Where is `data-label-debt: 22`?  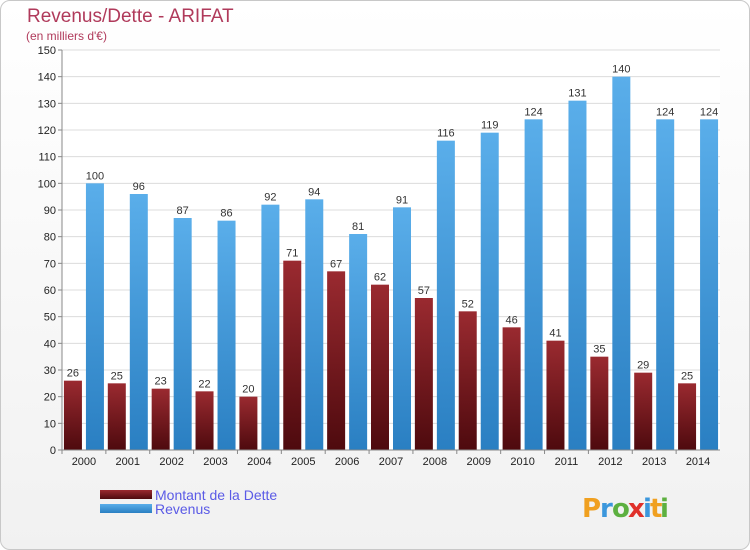
data-label-debt: 22 is located at coordinates (204, 384).